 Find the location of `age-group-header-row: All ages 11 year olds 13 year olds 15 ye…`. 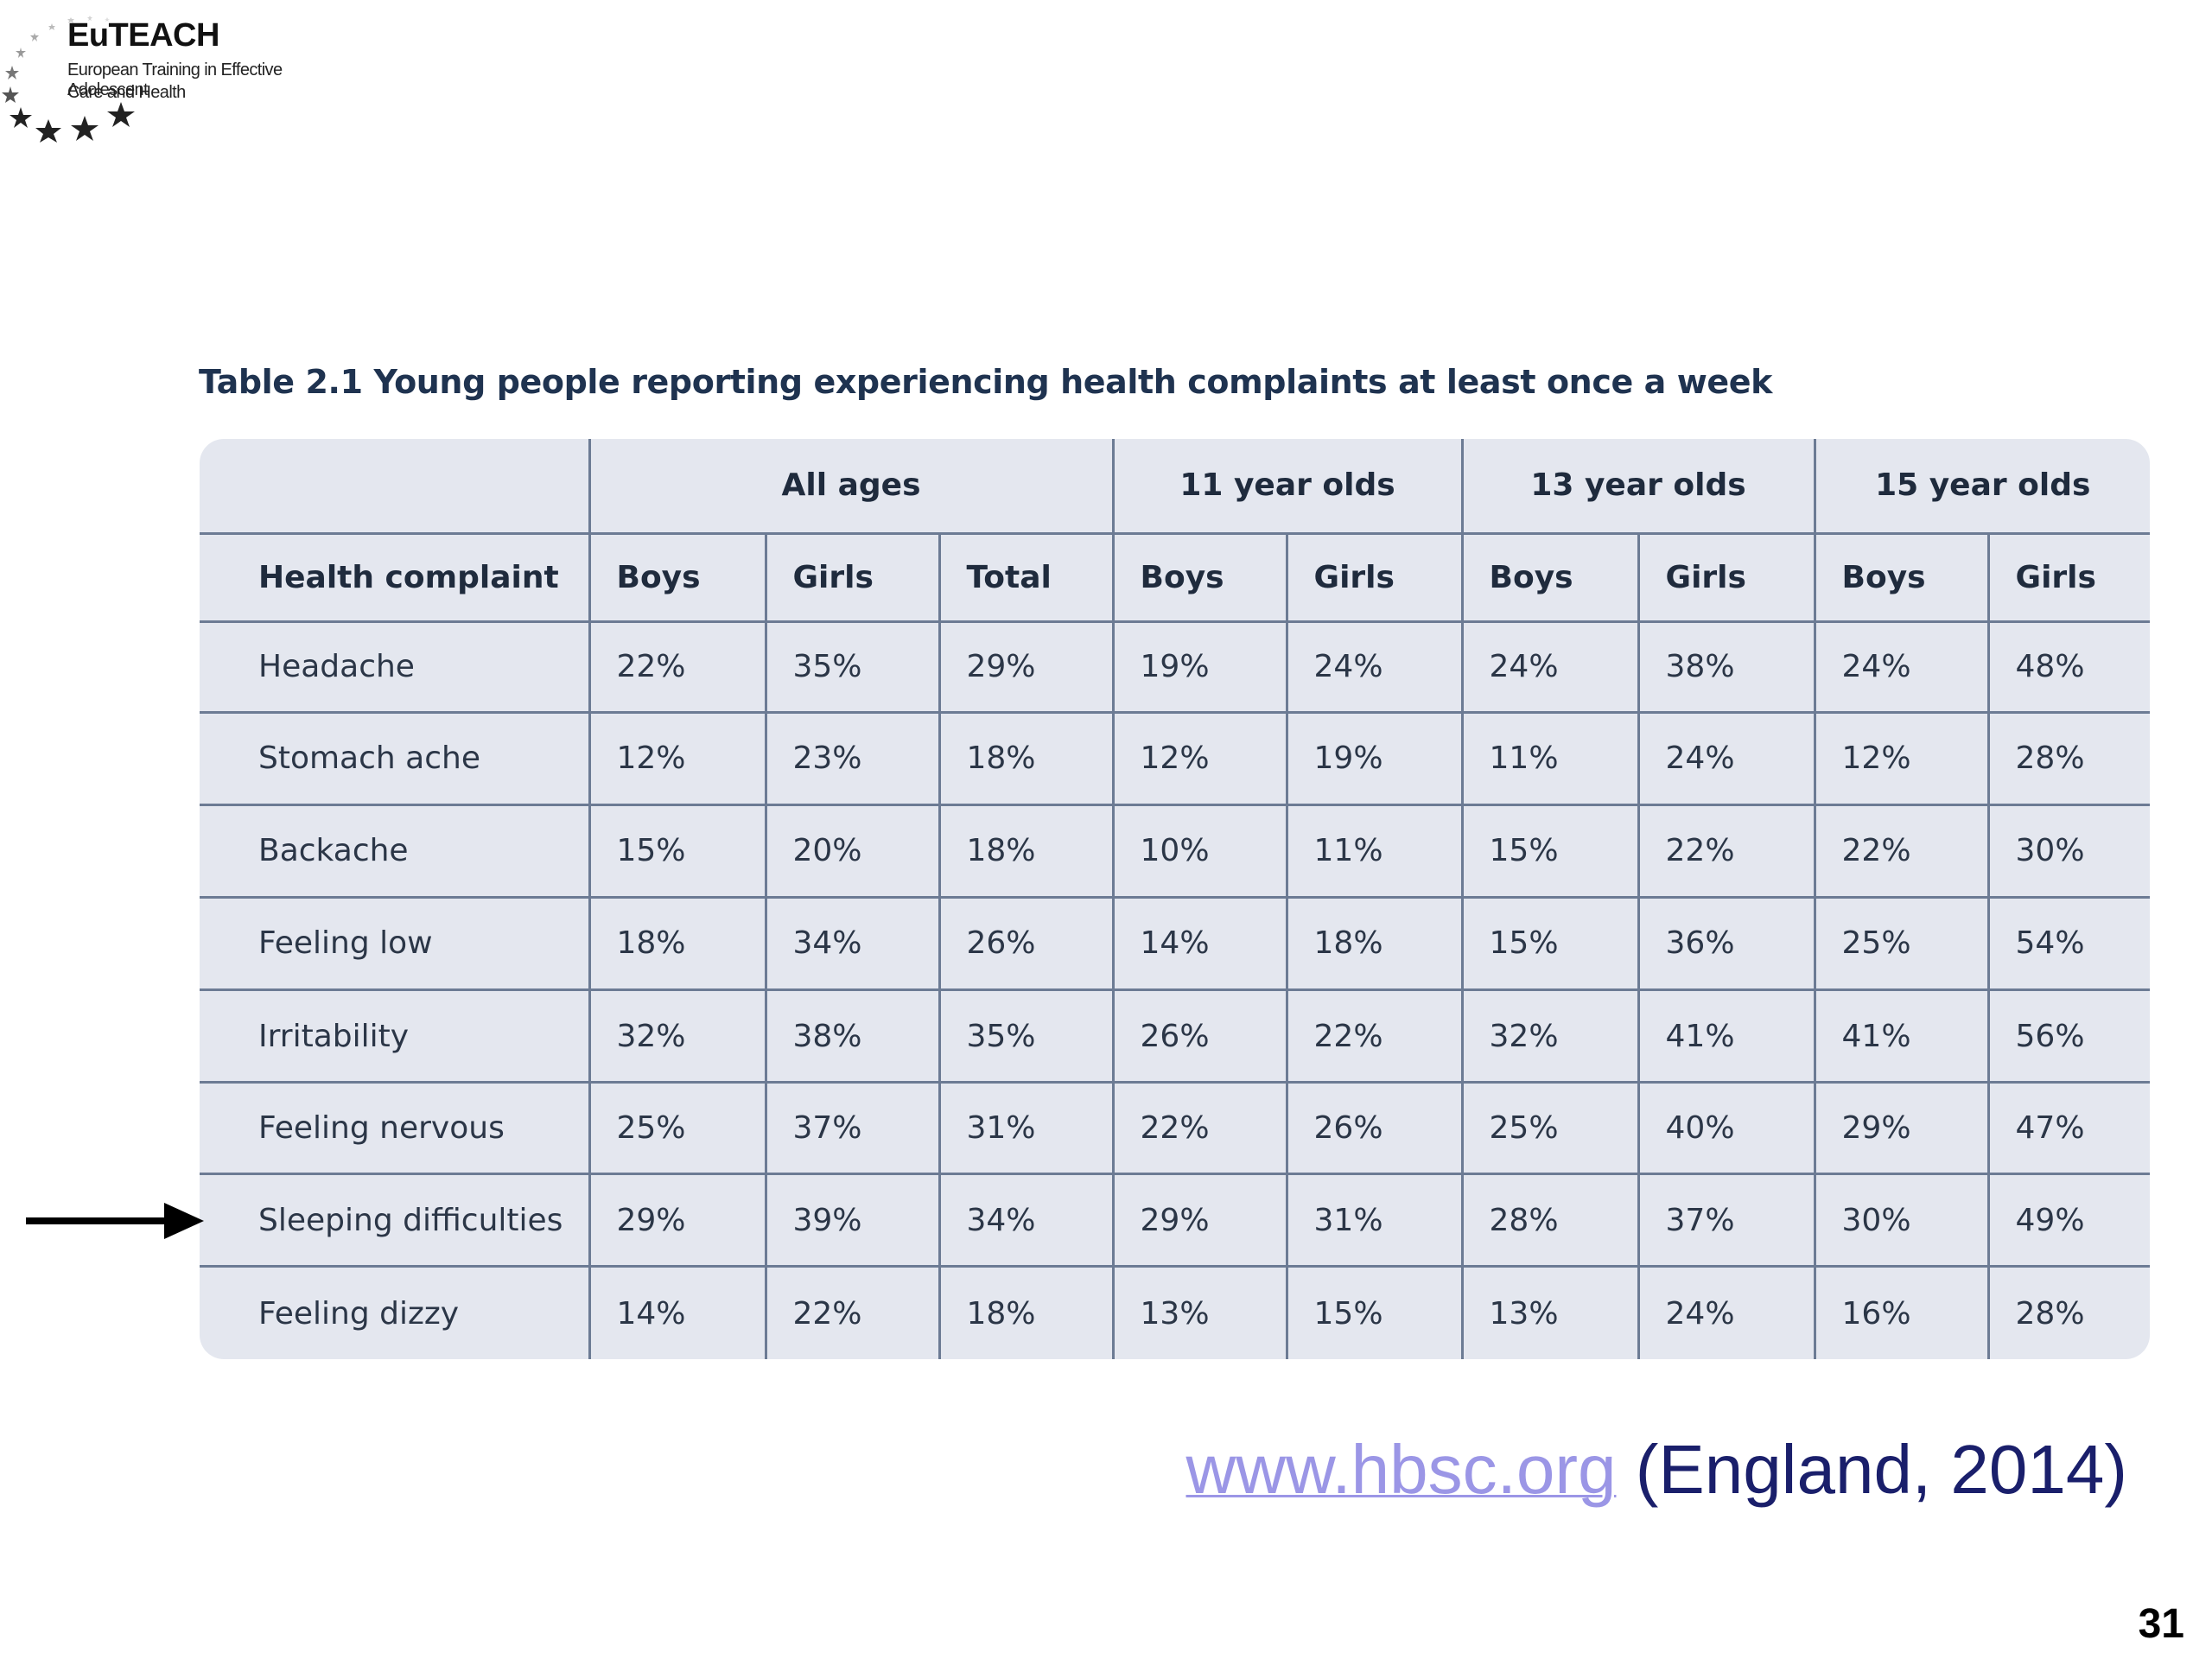

age-group-header-row: All ages 11 year olds 13 year olds 15 ye… is located at coordinates (1175, 487).